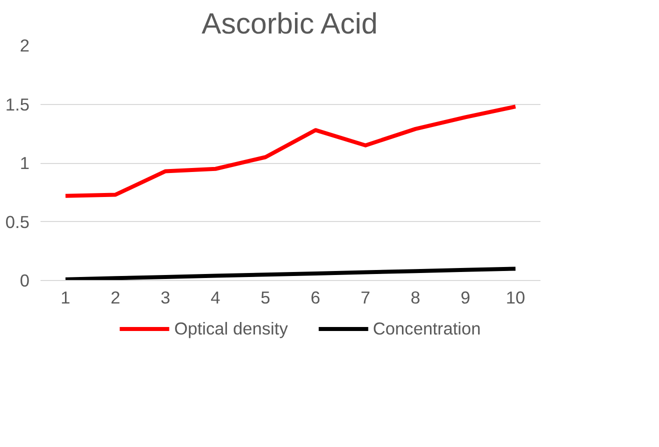 The image size is (659, 447). I want to click on y-tick-label: 1.5, so click(17, 104).